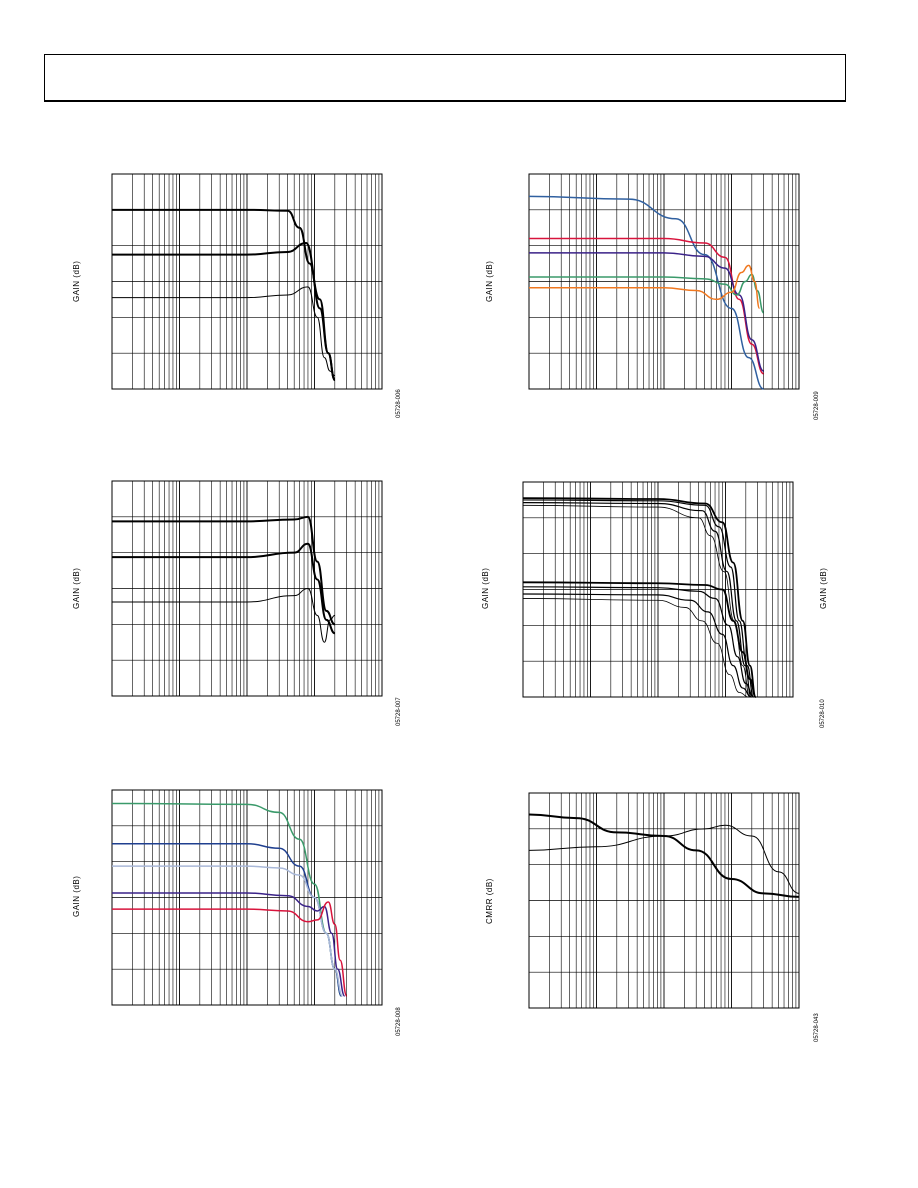 The width and height of the screenshot is (918, 1188). What do you see at coordinates (817, 1027) in the screenshot?
I see `figure-code: 05728-043` at bounding box center [817, 1027].